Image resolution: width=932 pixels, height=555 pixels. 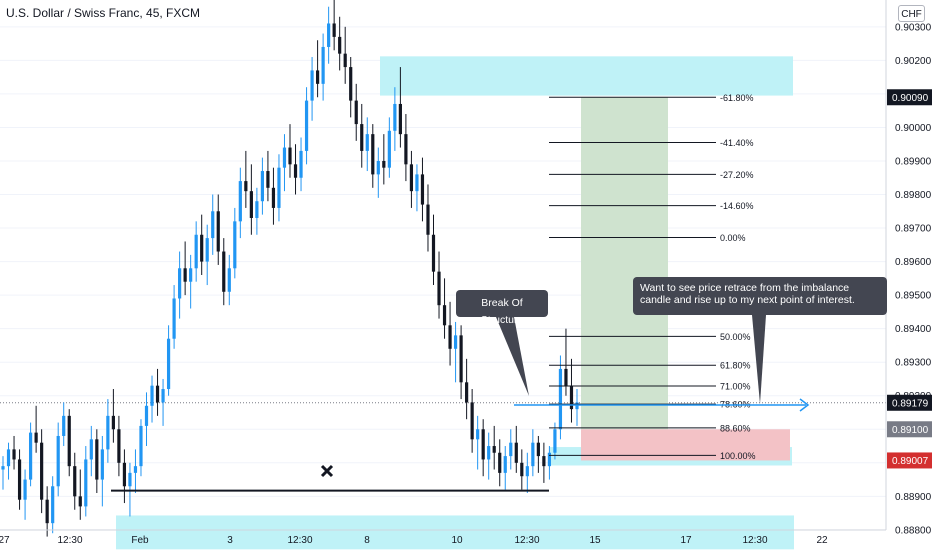 I want to click on fib-level-label: 88.60%, so click(x=735, y=428).